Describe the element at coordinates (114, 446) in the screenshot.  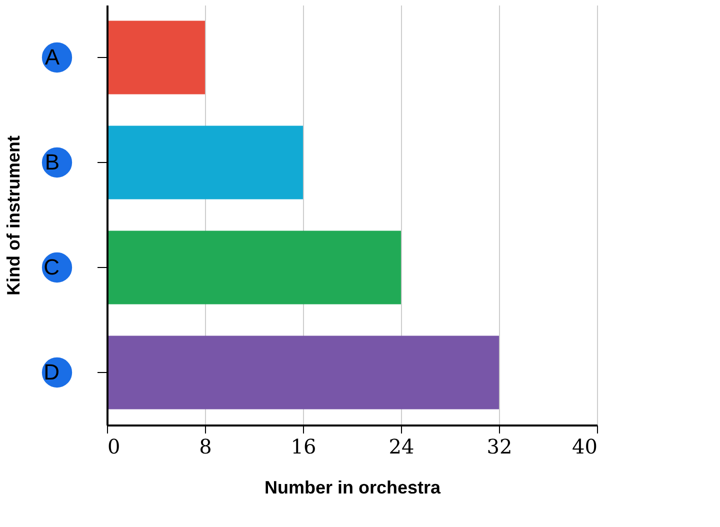
I see `x-tick-label: 0` at that location.